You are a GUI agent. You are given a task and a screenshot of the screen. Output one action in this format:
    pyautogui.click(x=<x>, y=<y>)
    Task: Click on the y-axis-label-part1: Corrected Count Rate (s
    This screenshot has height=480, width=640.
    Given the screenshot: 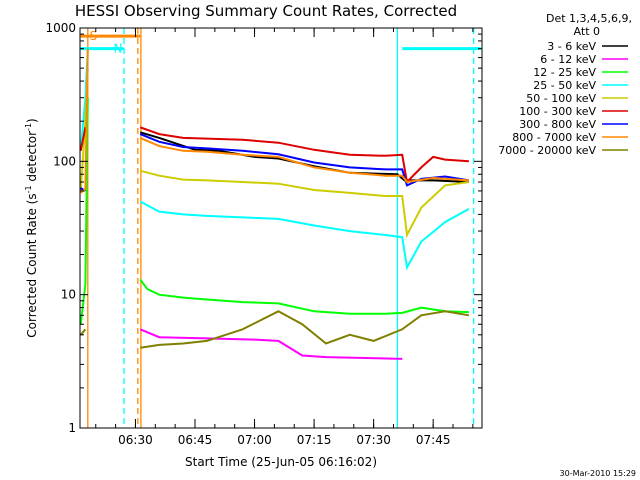 What is the action you would take?
    pyautogui.click(x=32, y=265)
    